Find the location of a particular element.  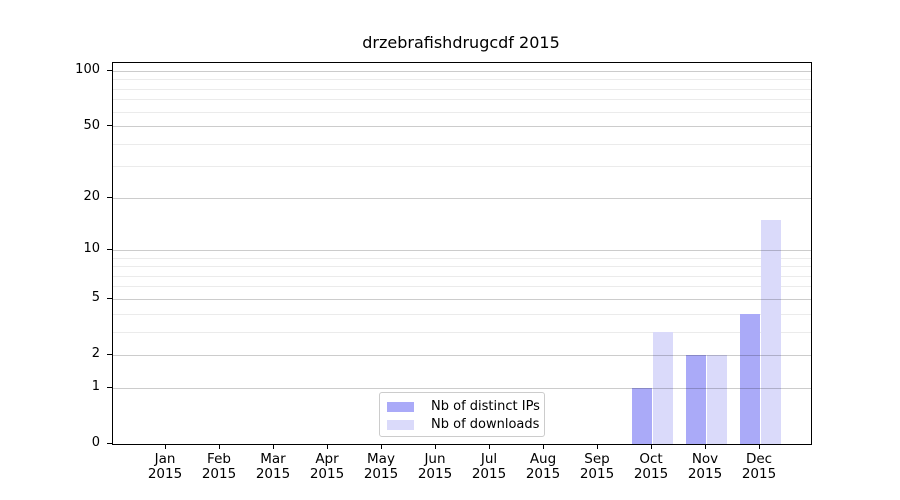

legend-entry-distinct-ips: Nb of distinct IPs is located at coordinates (462, 406).